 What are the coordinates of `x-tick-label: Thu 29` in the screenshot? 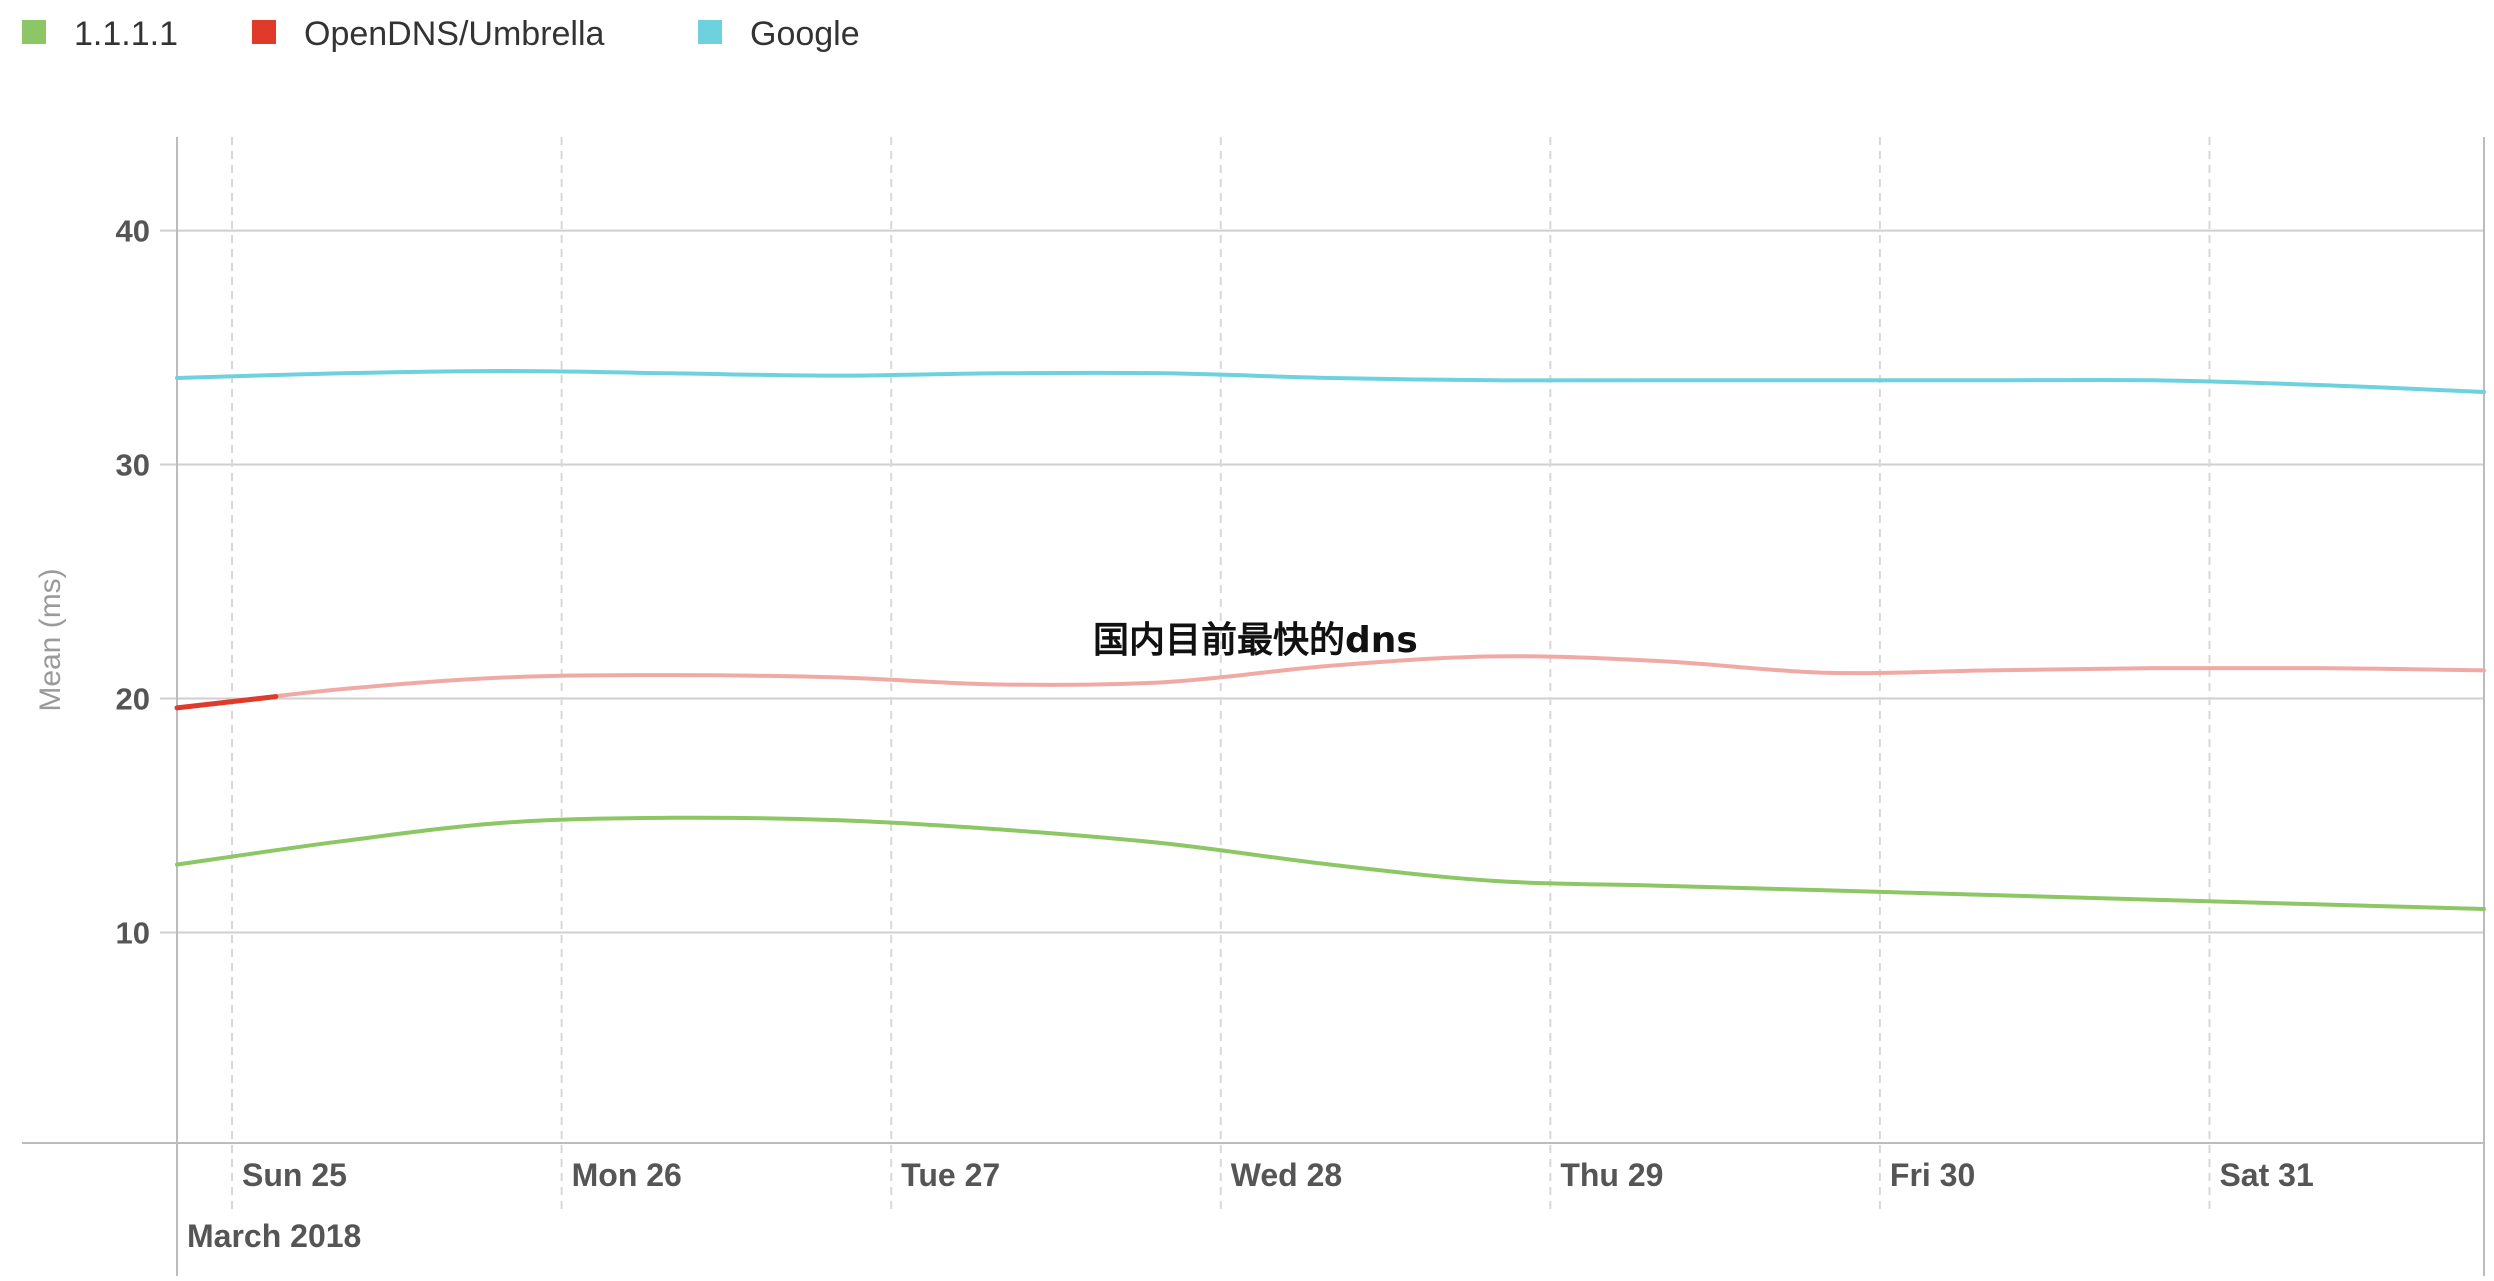 It's located at (1611, 1175).